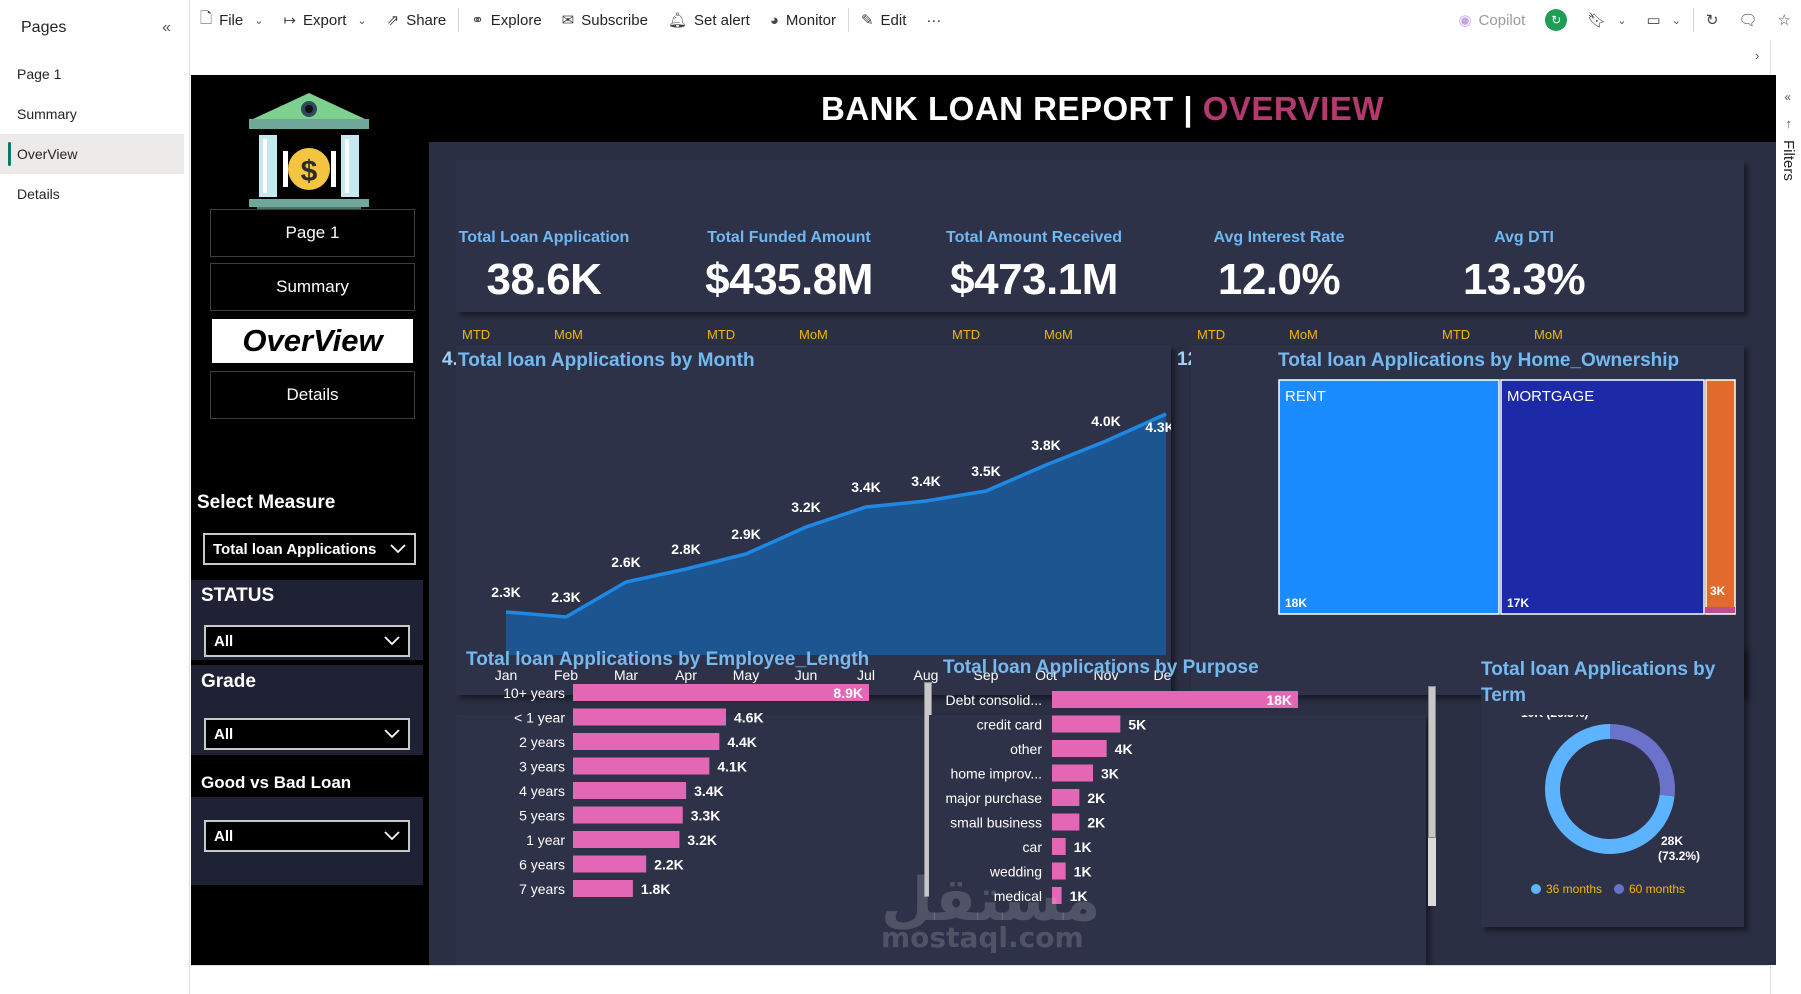  Describe the element at coordinates (1033, 847) in the screenshot. I see `bar-category-label: car` at that location.